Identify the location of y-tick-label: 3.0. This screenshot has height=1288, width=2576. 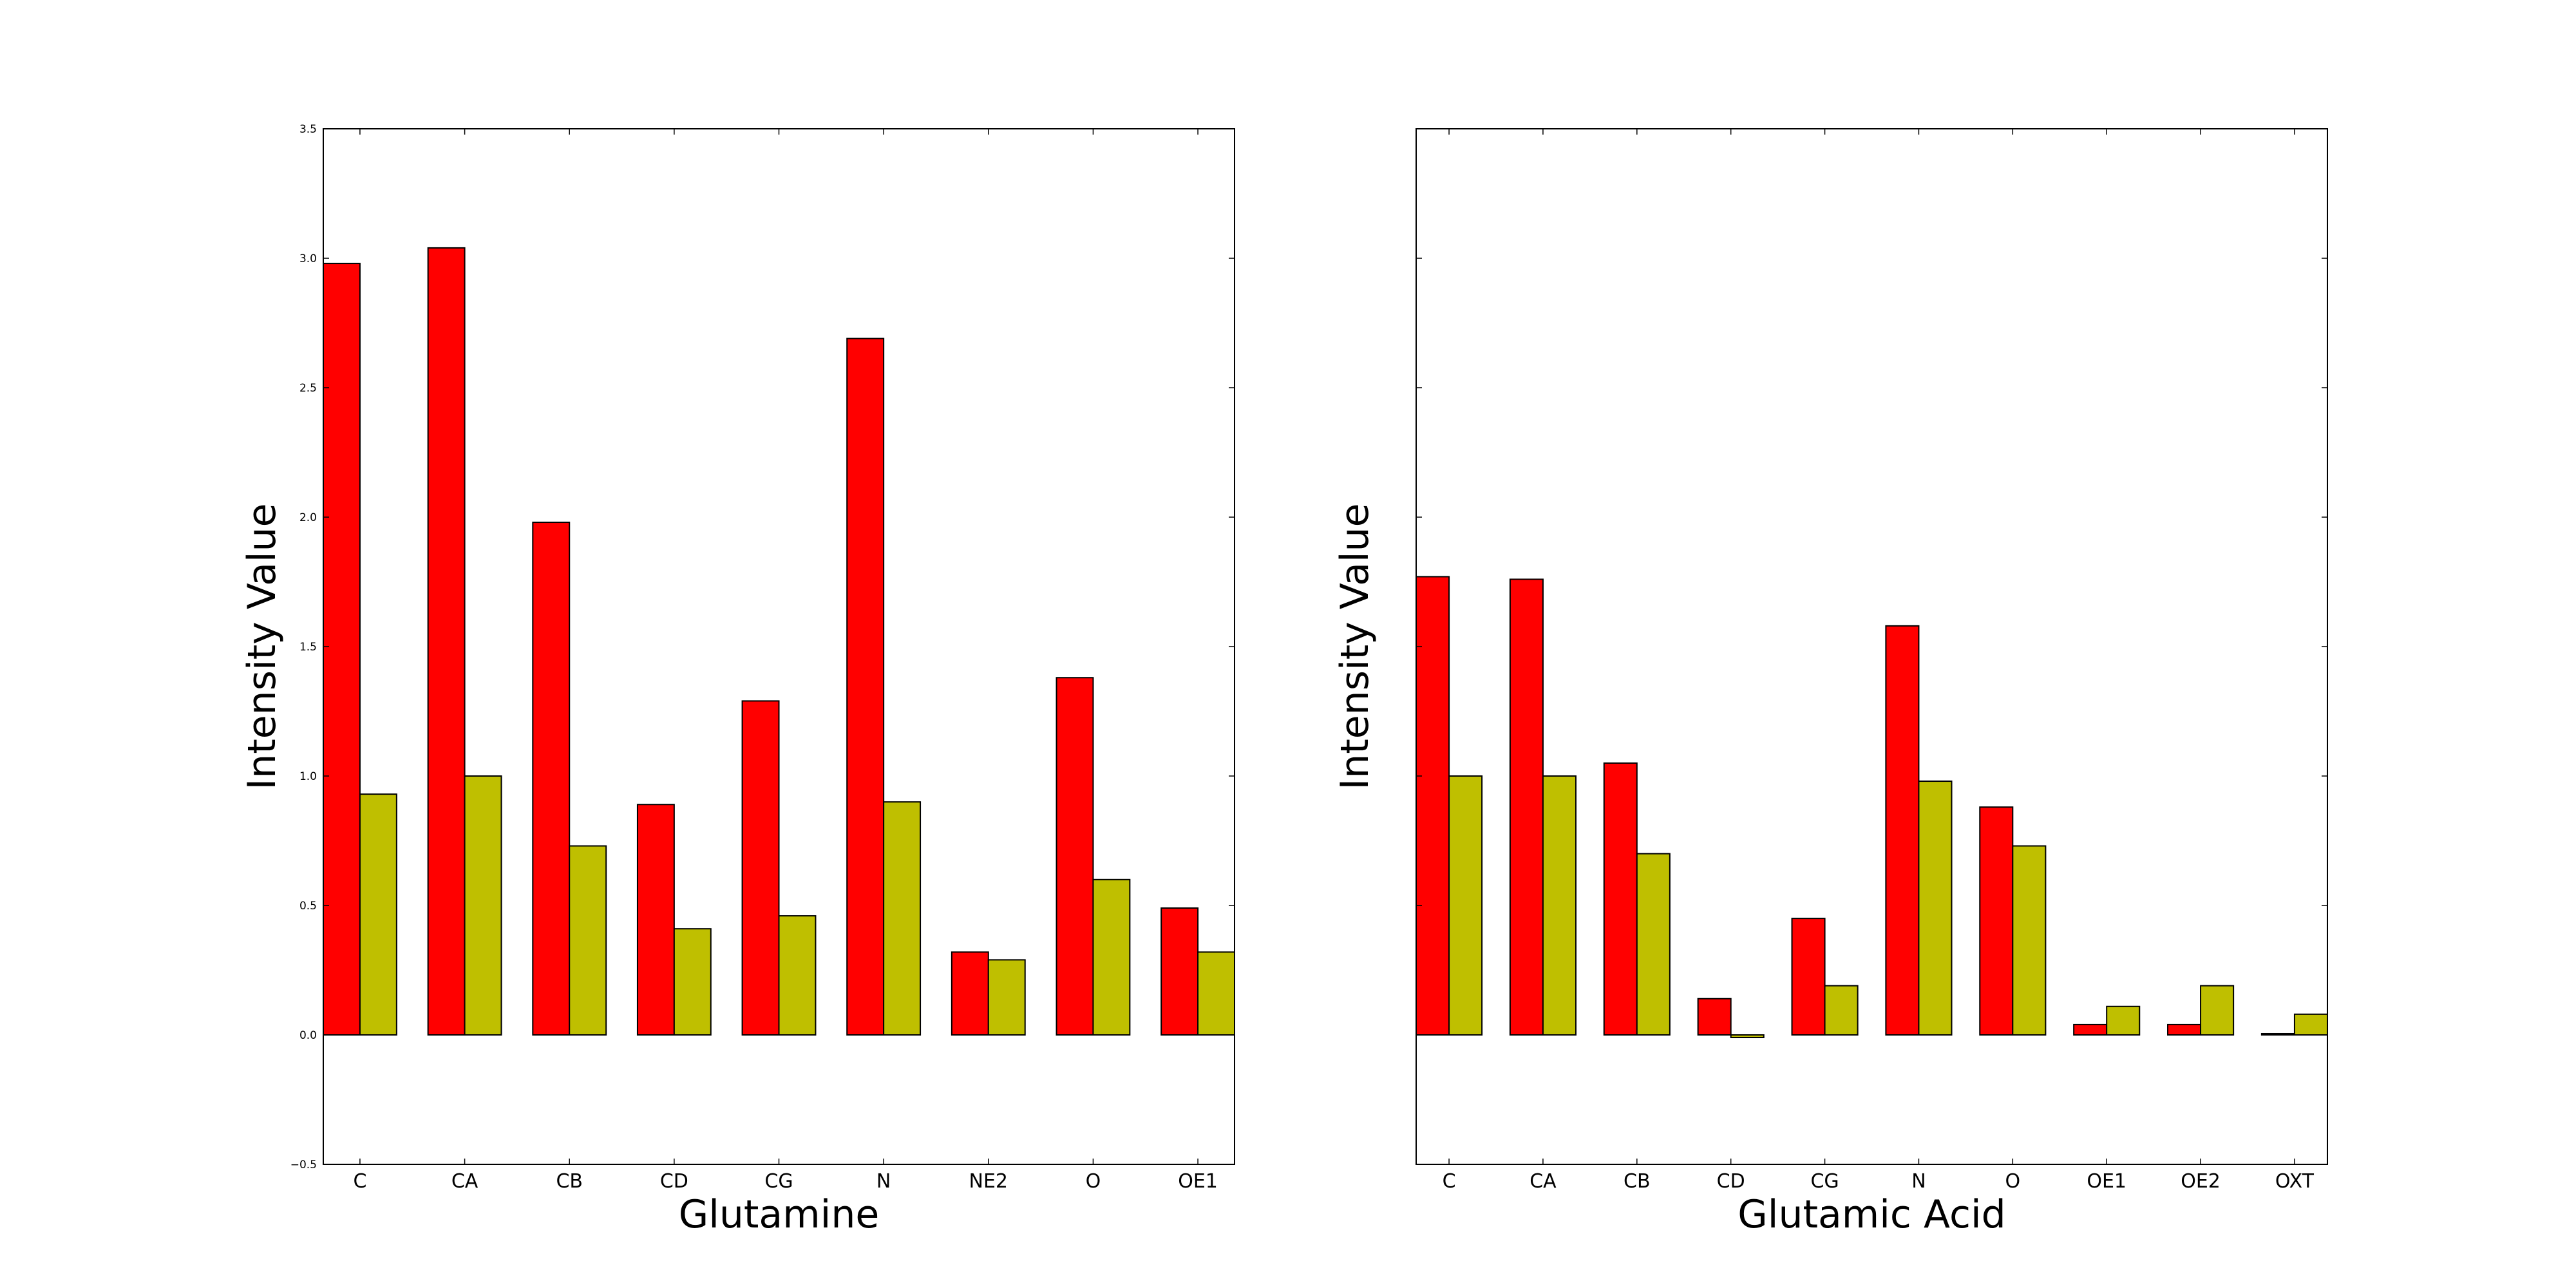
(308, 258).